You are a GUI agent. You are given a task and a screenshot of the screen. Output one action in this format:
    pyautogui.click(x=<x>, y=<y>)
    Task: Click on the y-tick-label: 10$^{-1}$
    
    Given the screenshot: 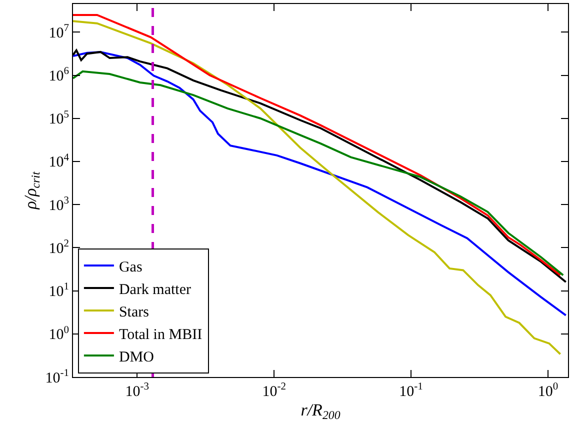 What is the action you would take?
    pyautogui.click(x=57, y=377)
    